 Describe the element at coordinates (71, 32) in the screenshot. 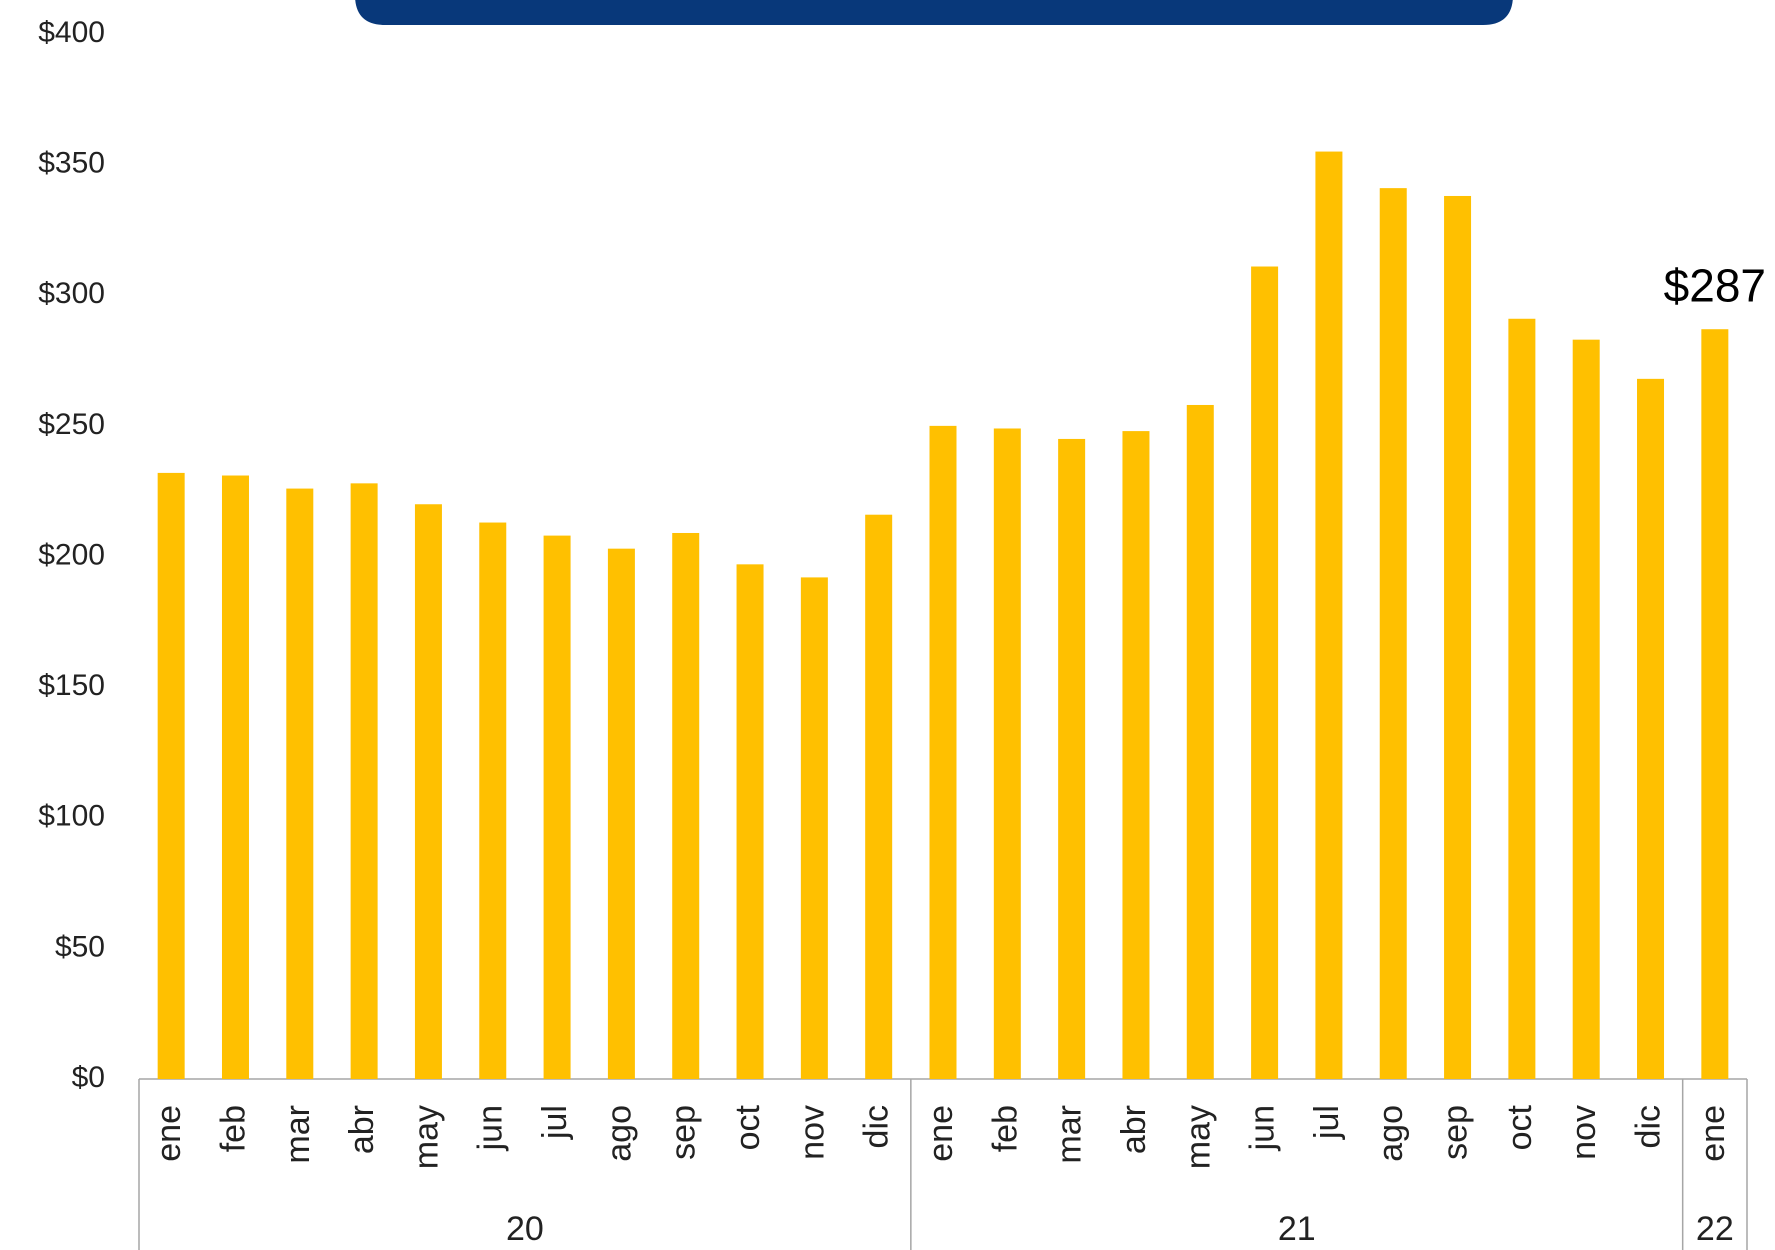

I see `y-tick-label: $400` at that location.